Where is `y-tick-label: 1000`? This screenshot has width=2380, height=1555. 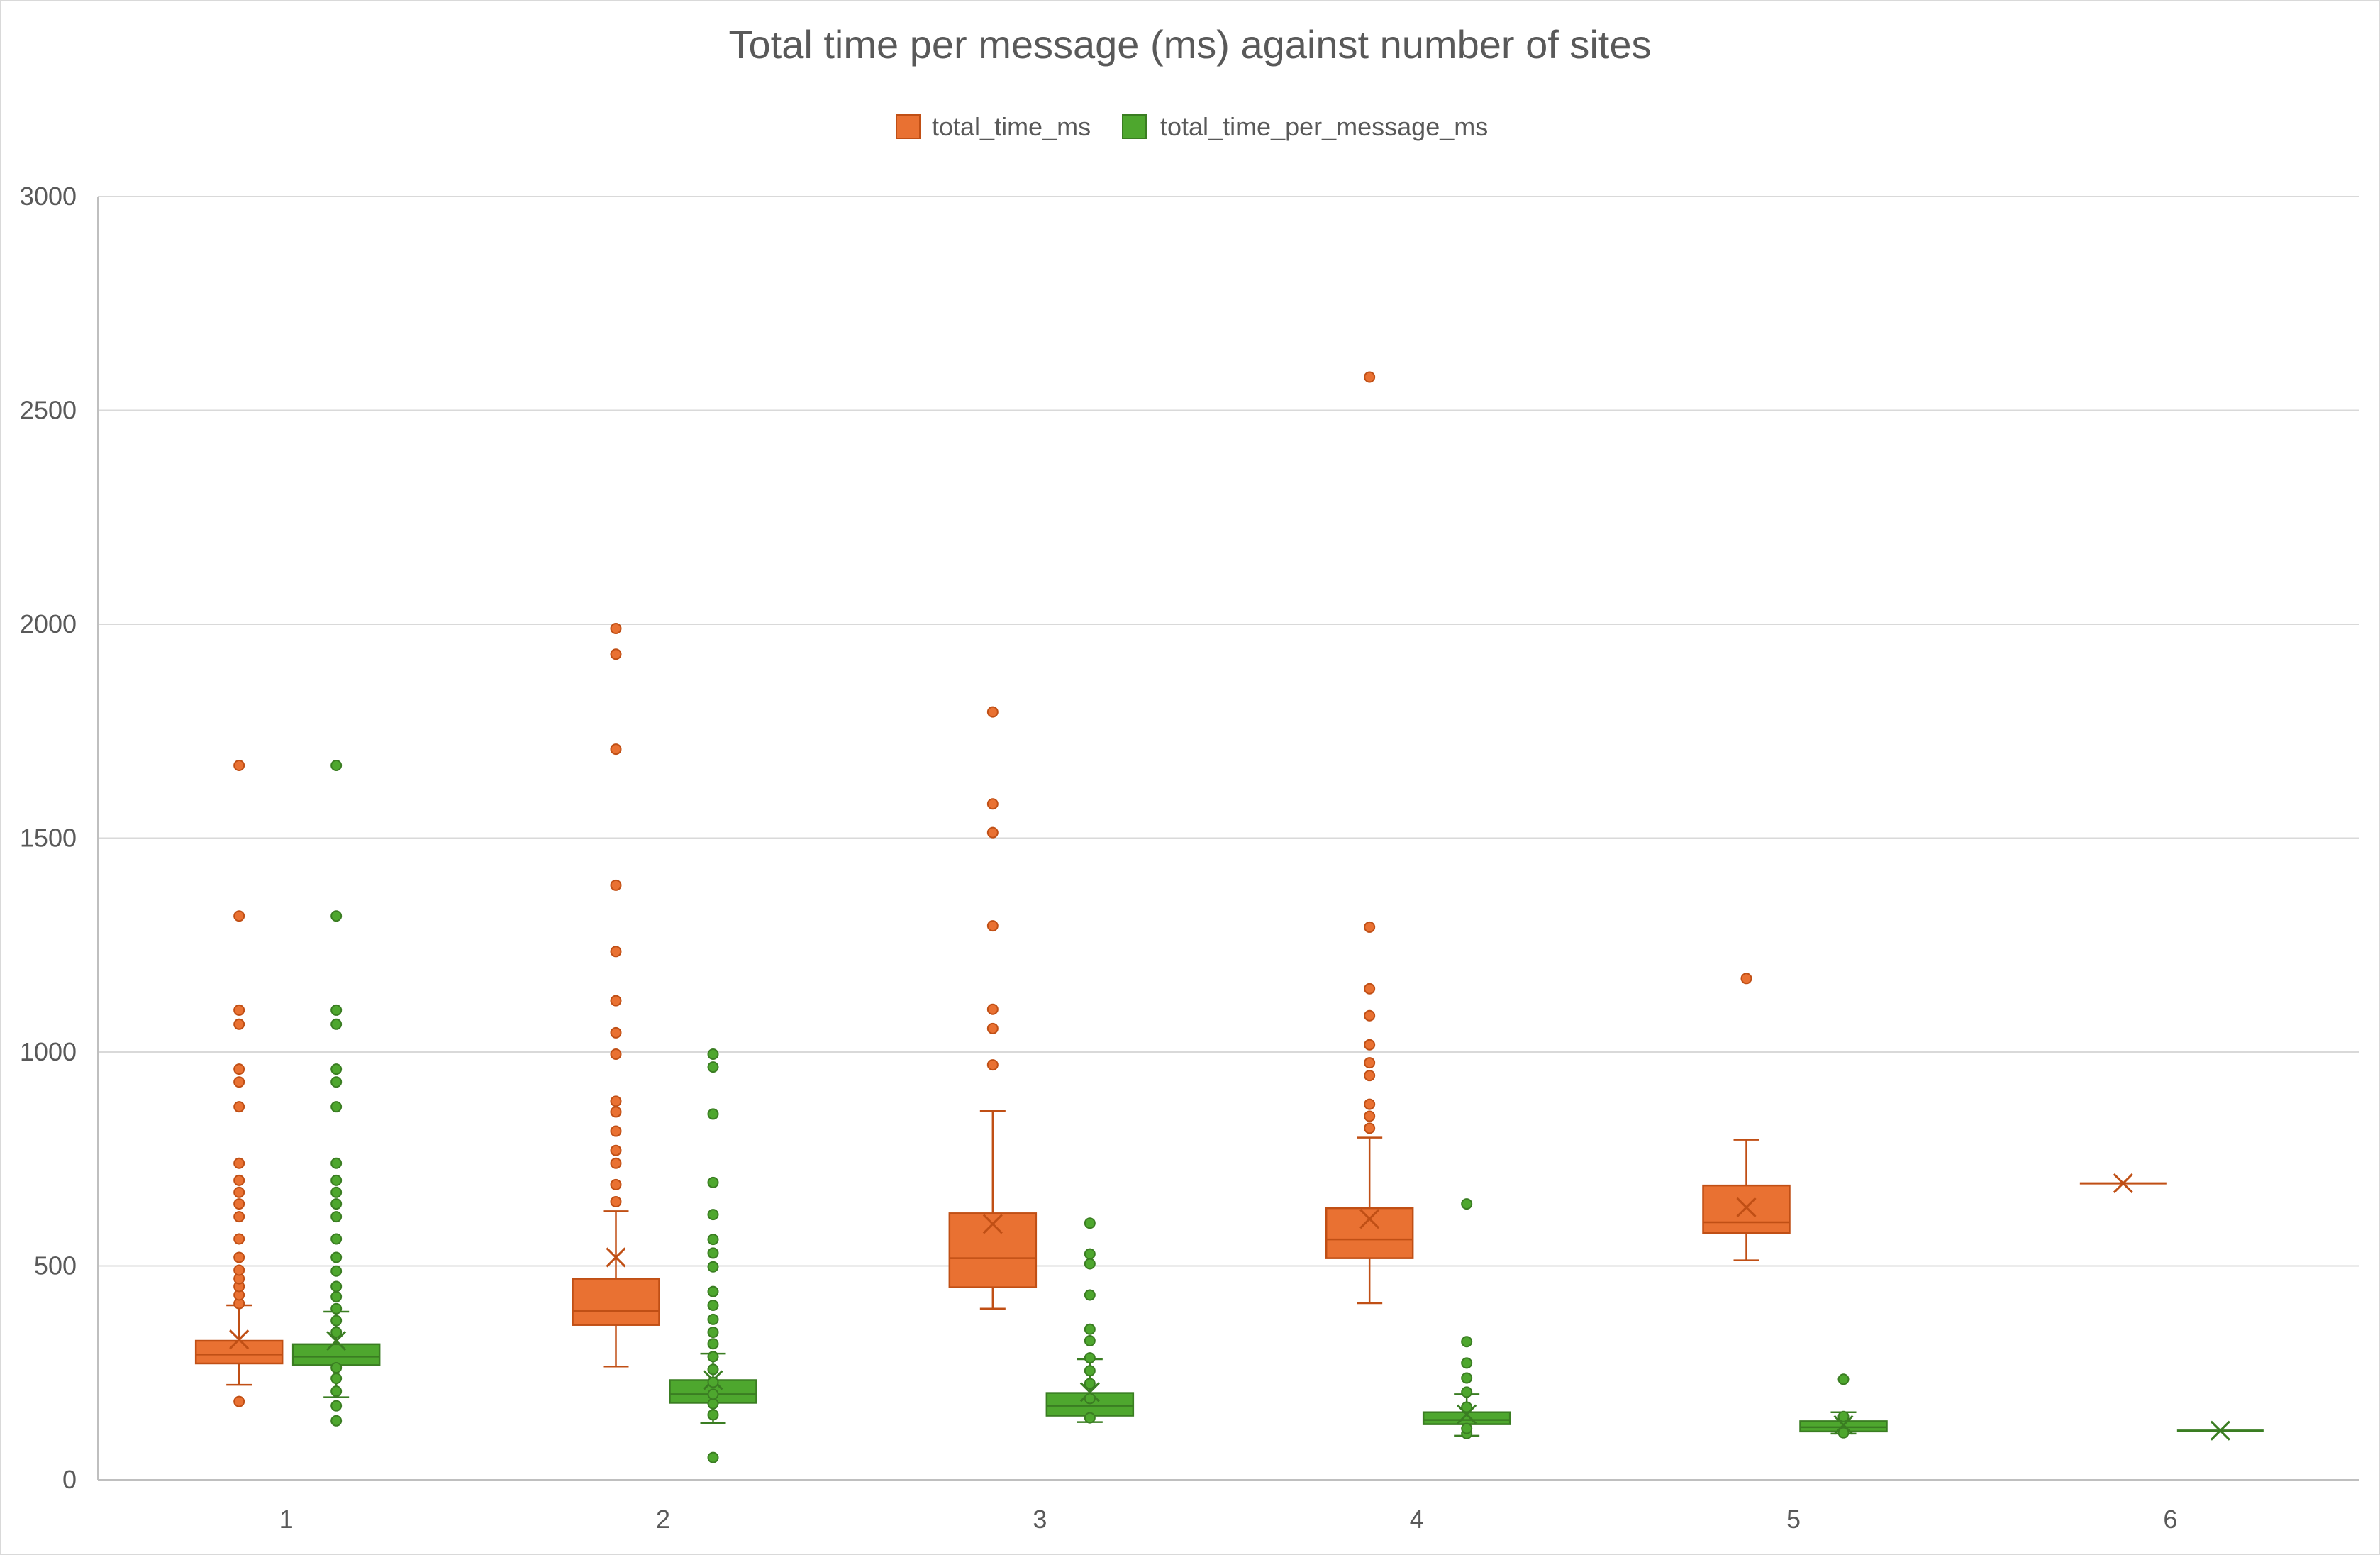
y-tick-label: 1000 is located at coordinates (49, 1051).